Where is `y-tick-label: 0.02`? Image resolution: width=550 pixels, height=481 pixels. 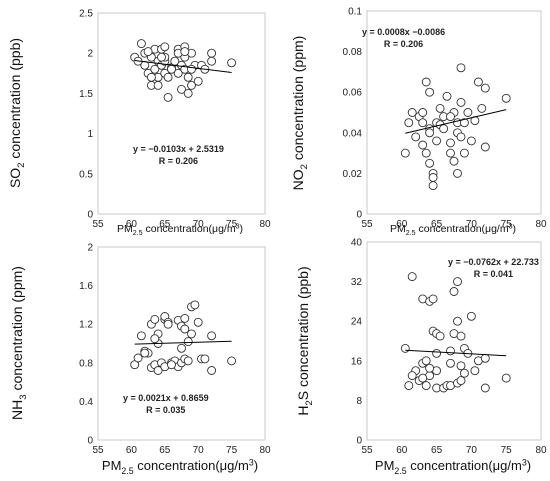
y-tick-label: 0.02 is located at coordinates (353, 174).